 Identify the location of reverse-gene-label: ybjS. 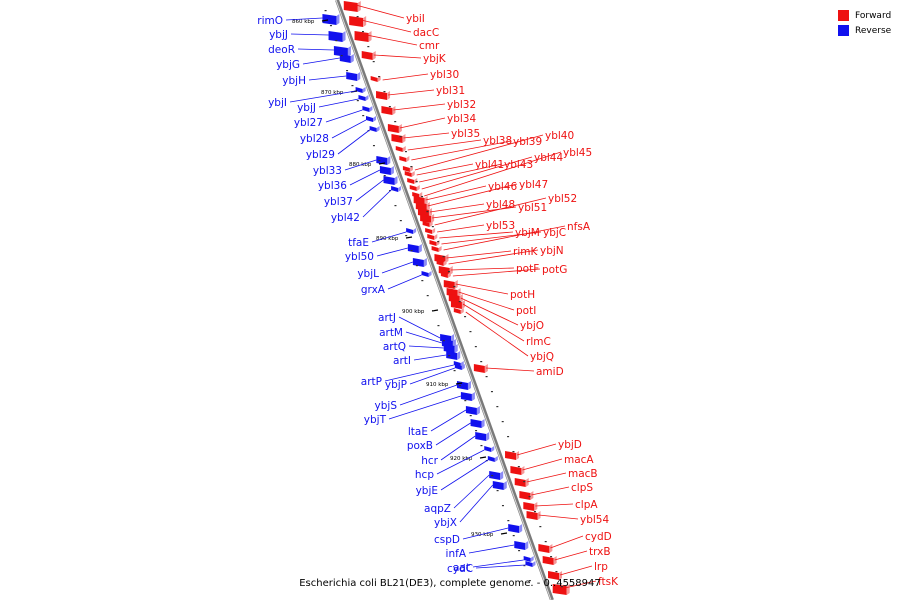
(386, 406).